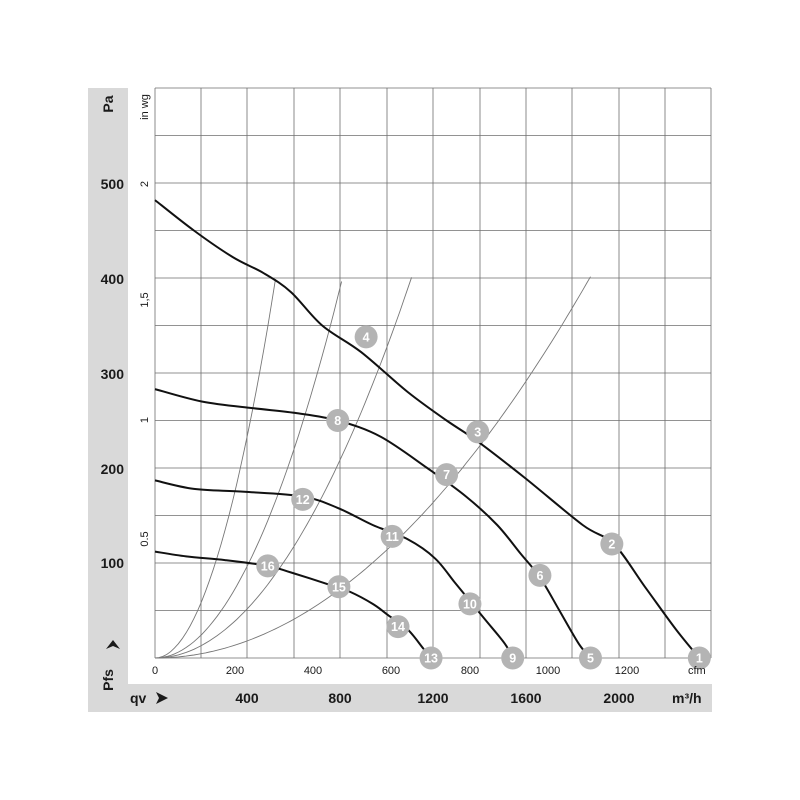 This screenshot has width=800, height=800. I want to click on x2-tick-200: 200, so click(235, 671).